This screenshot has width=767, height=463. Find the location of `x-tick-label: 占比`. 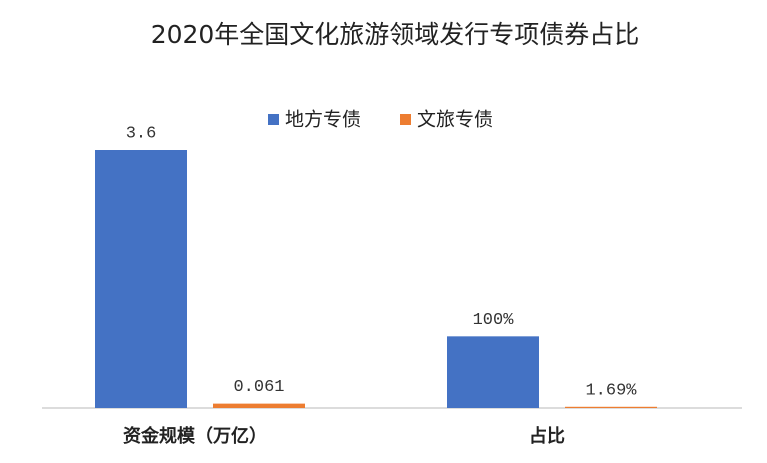

x-tick-label: 占比 is located at coordinates (547, 436).